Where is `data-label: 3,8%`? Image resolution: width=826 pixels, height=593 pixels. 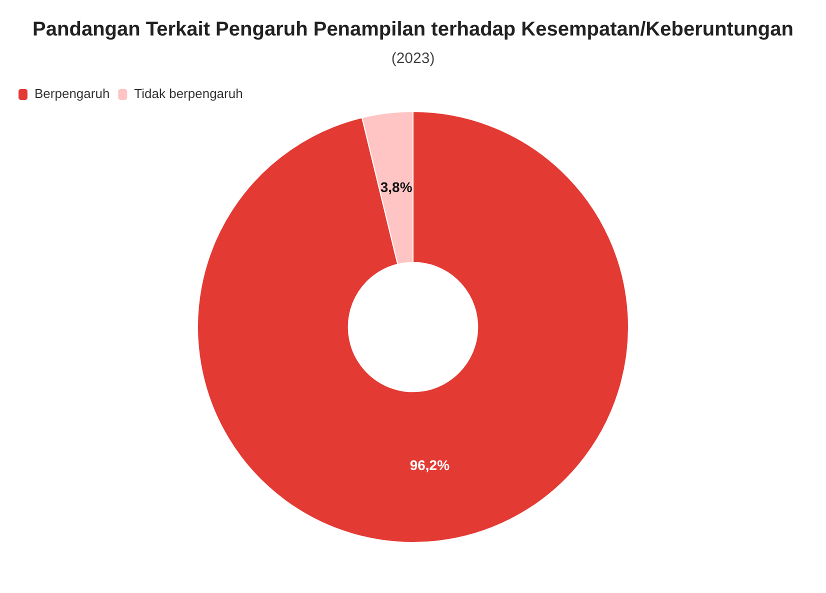
data-label: 3,8% is located at coordinates (396, 186).